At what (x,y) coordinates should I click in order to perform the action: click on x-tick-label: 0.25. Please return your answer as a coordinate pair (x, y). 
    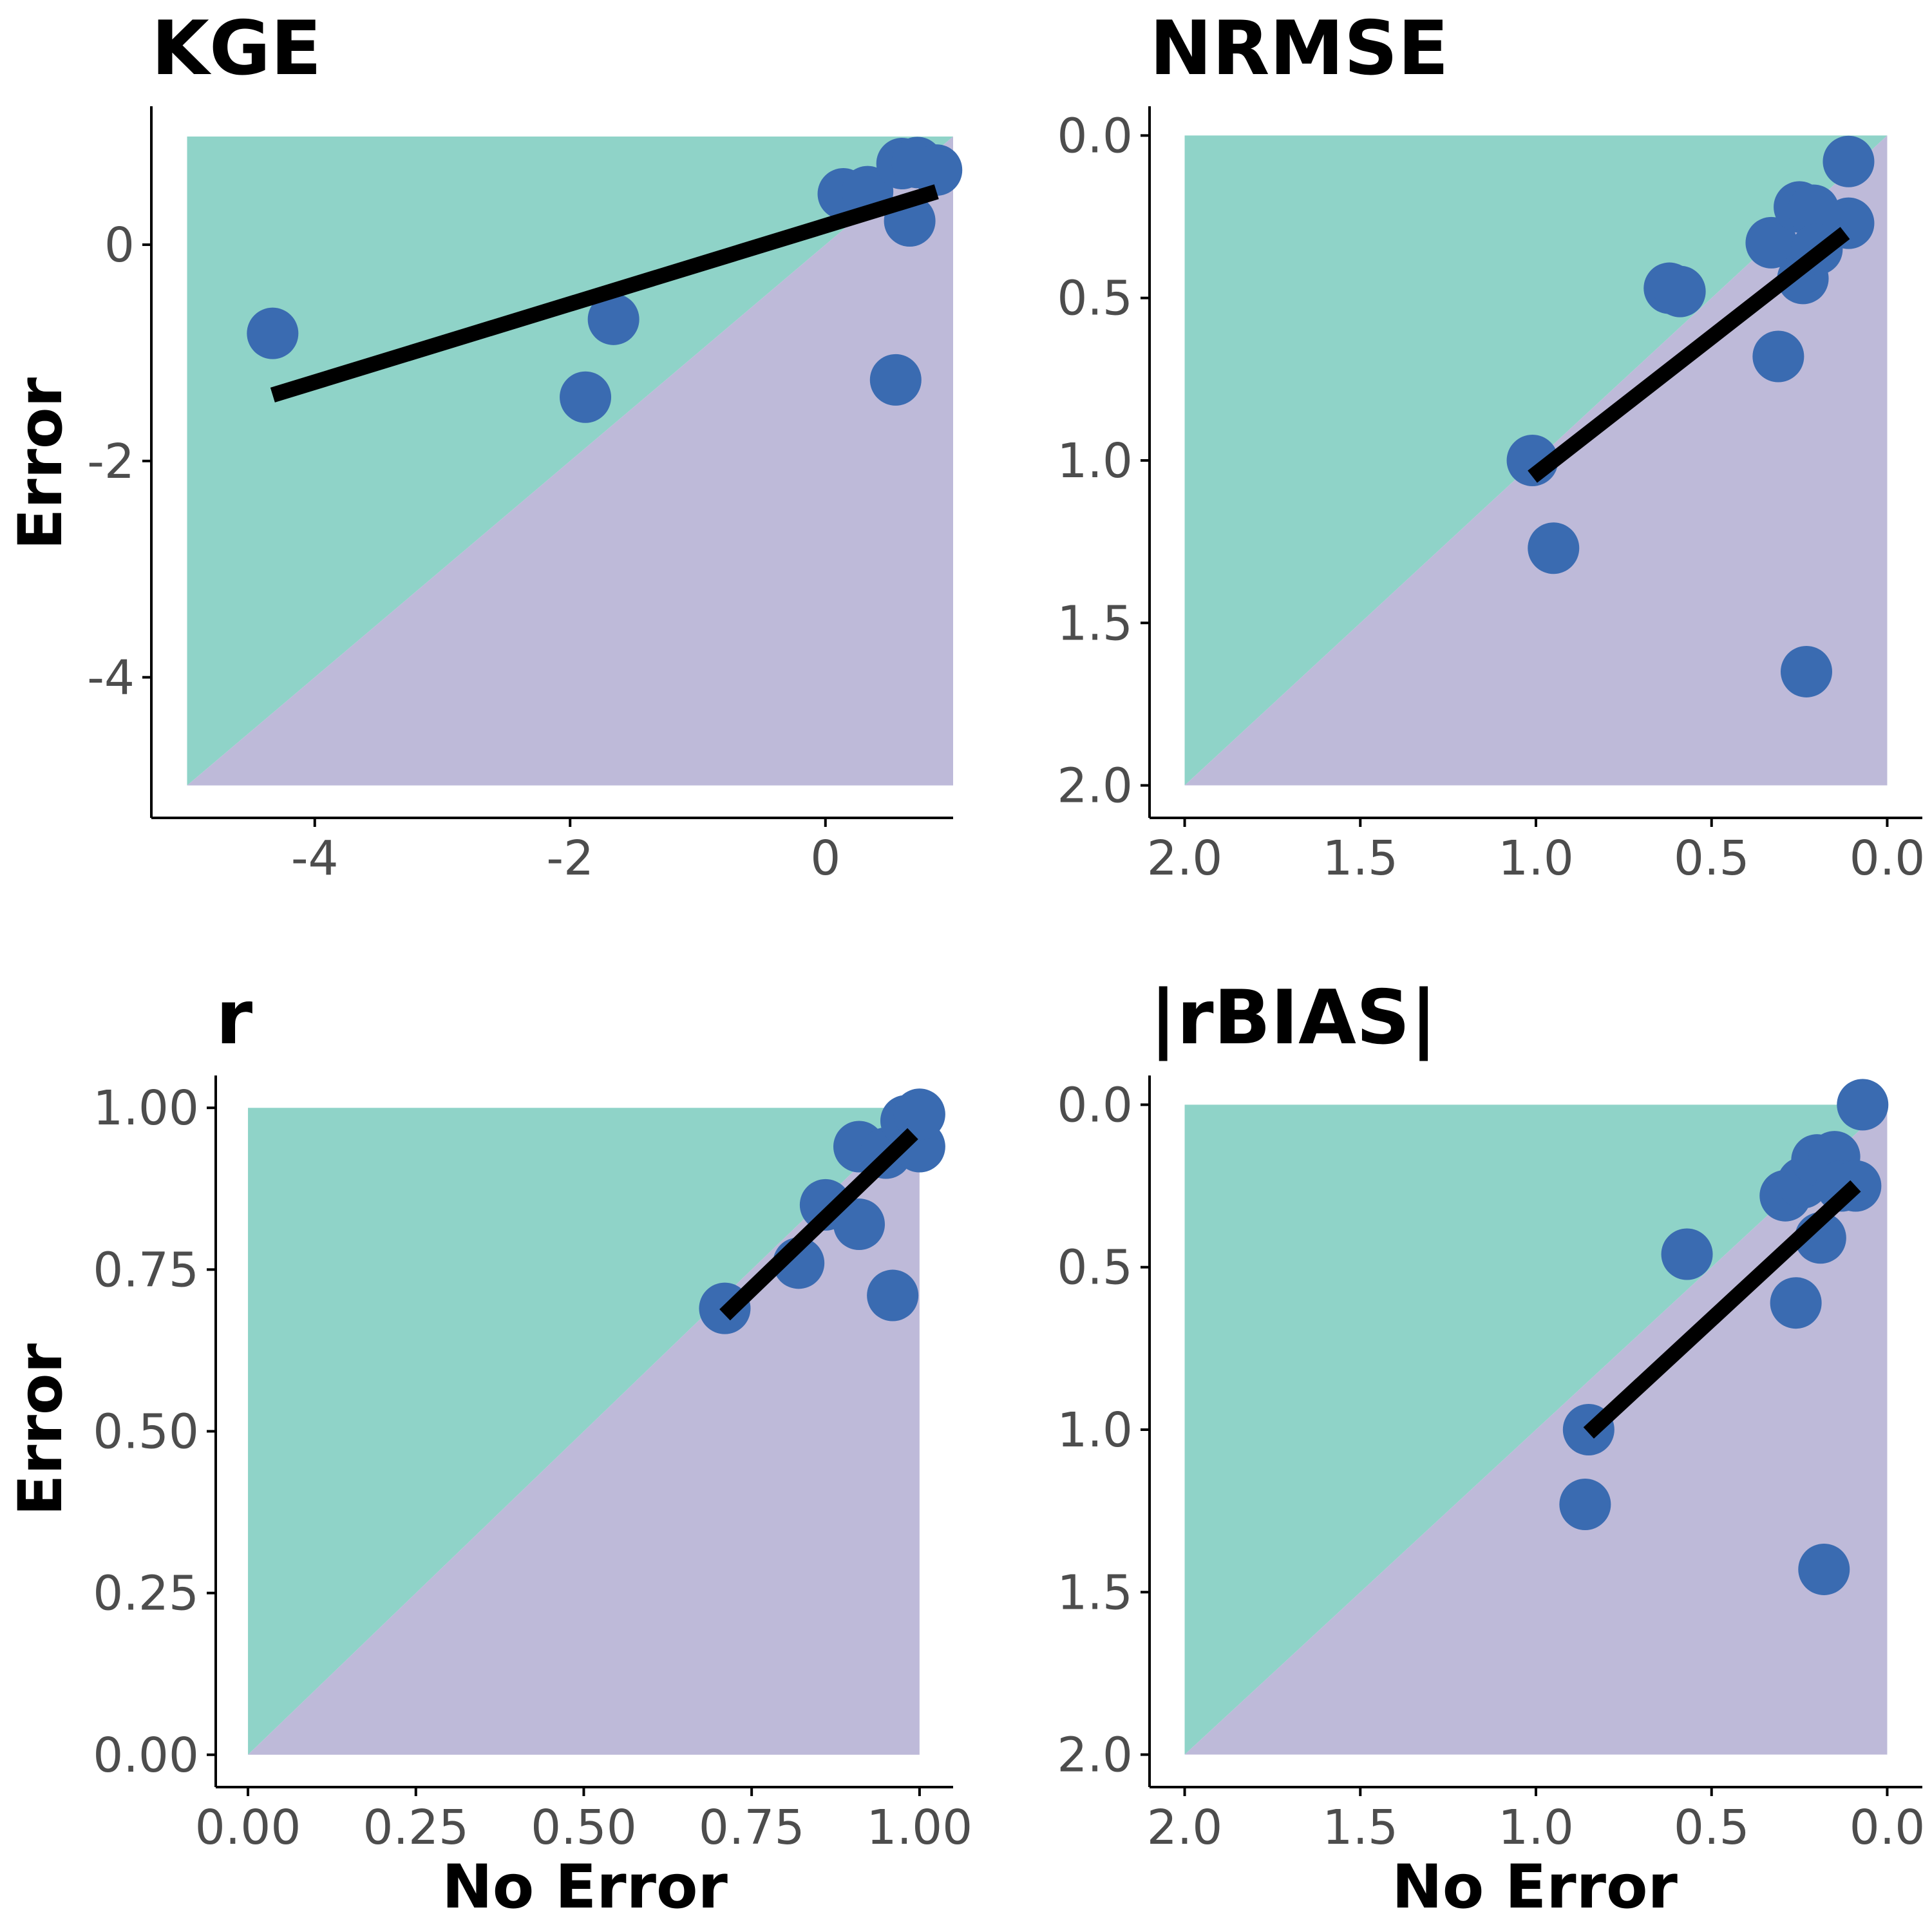
    Looking at the image, I should click on (416, 1828).